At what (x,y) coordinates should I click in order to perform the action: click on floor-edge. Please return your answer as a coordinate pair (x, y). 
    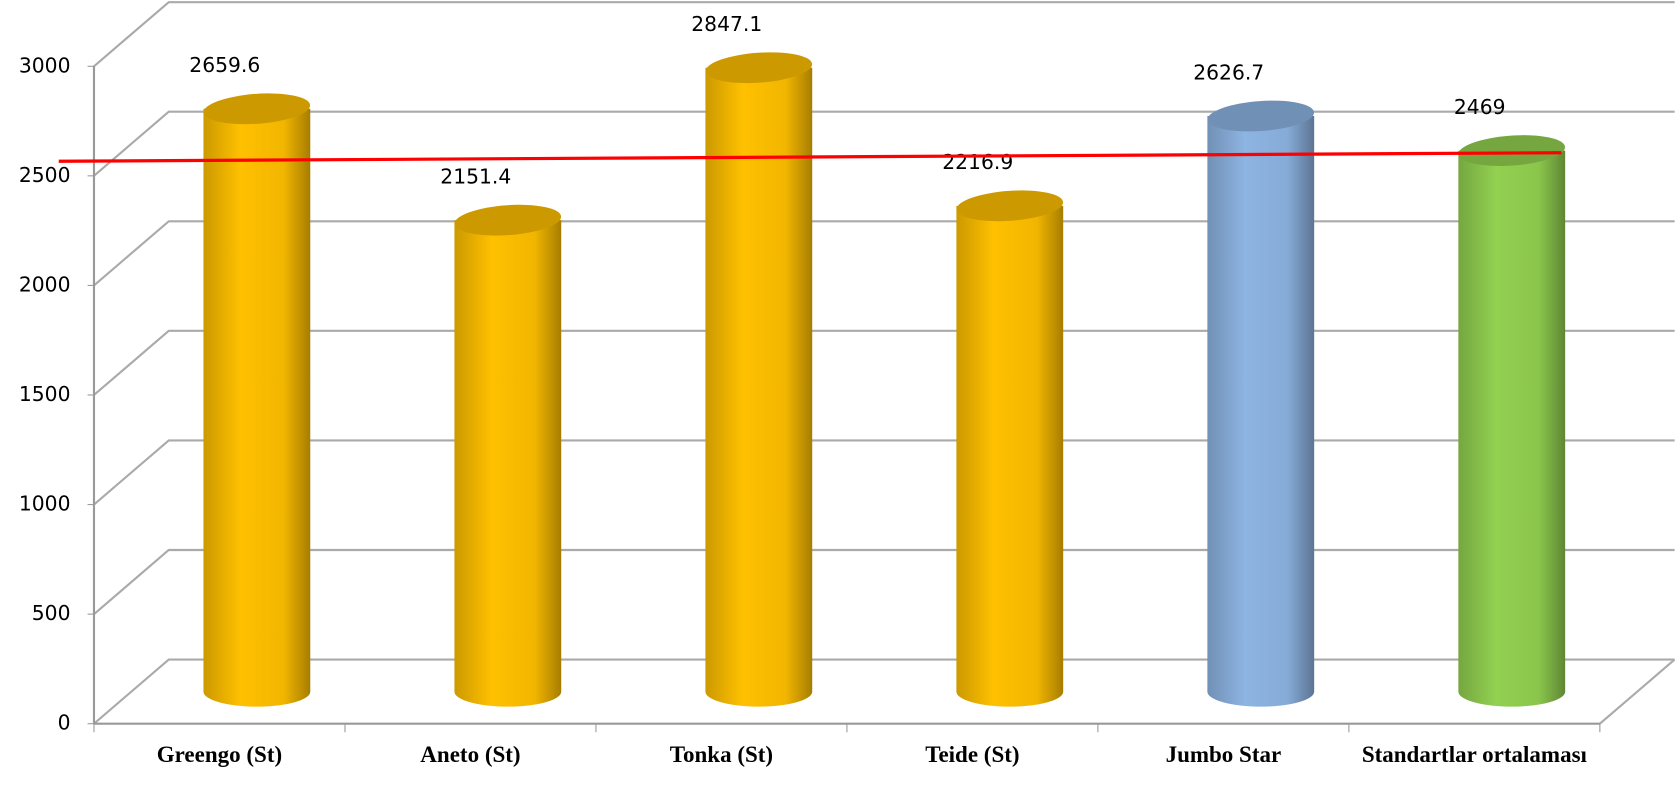
    Looking at the image, I should click on (1637, 691).